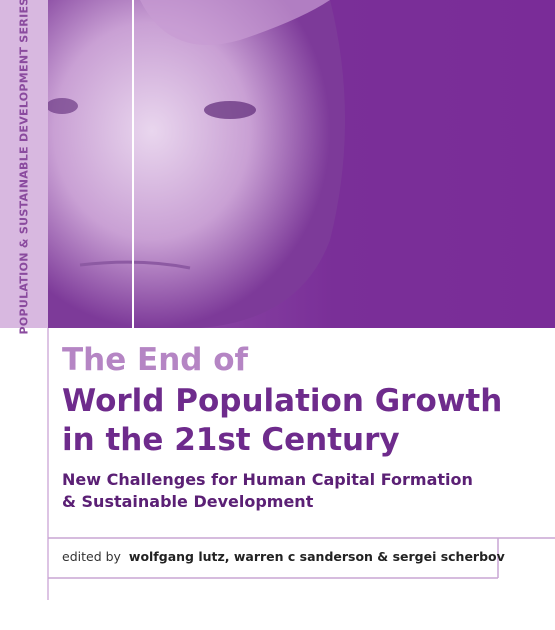  What do you see at coordinates (91, 556) in the screenshot?
I see `editors-prefix: edited by` at bounding box center [91, 556].